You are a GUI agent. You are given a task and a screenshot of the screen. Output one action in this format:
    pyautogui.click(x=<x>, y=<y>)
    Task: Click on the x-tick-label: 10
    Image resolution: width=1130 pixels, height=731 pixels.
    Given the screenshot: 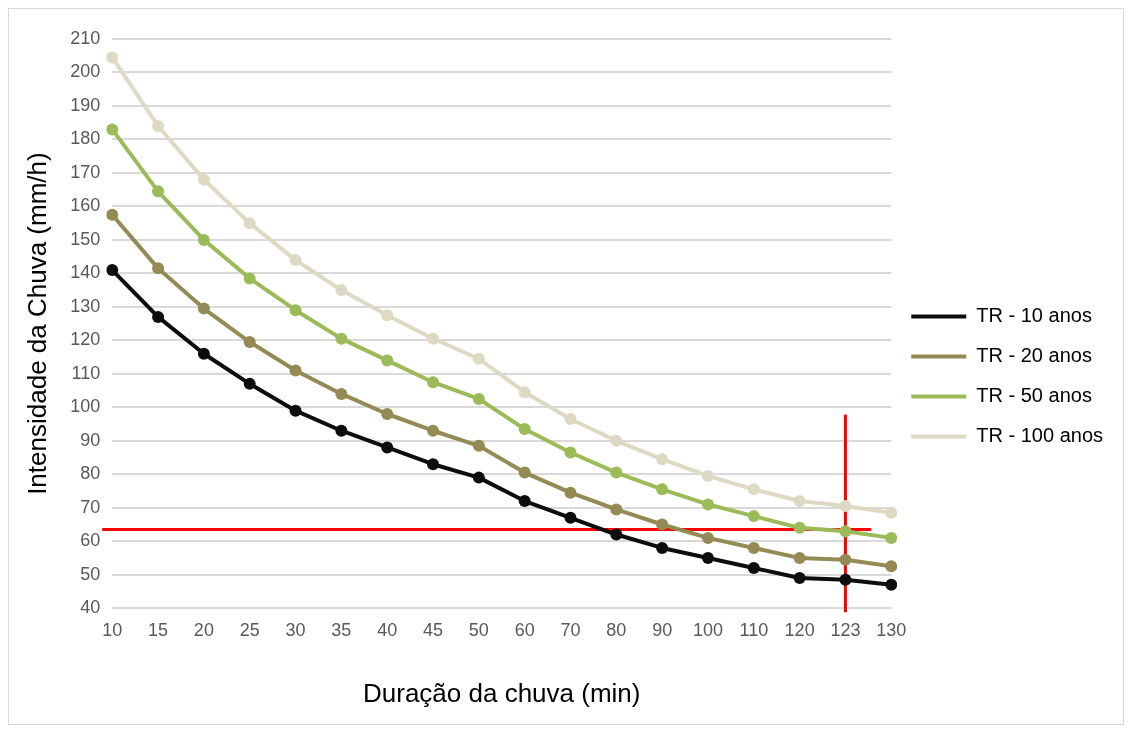 What is the action you would take?
    pyautogui.click(x=112, y=629)
    